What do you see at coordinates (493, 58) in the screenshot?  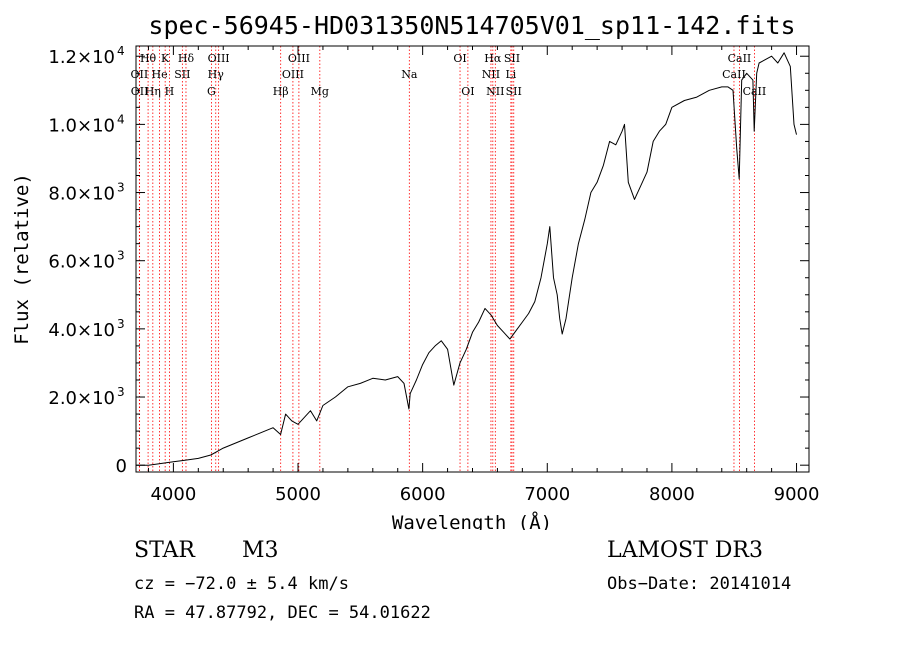 I see `emission-line-label: Hα` at bounding box center [493, 58].